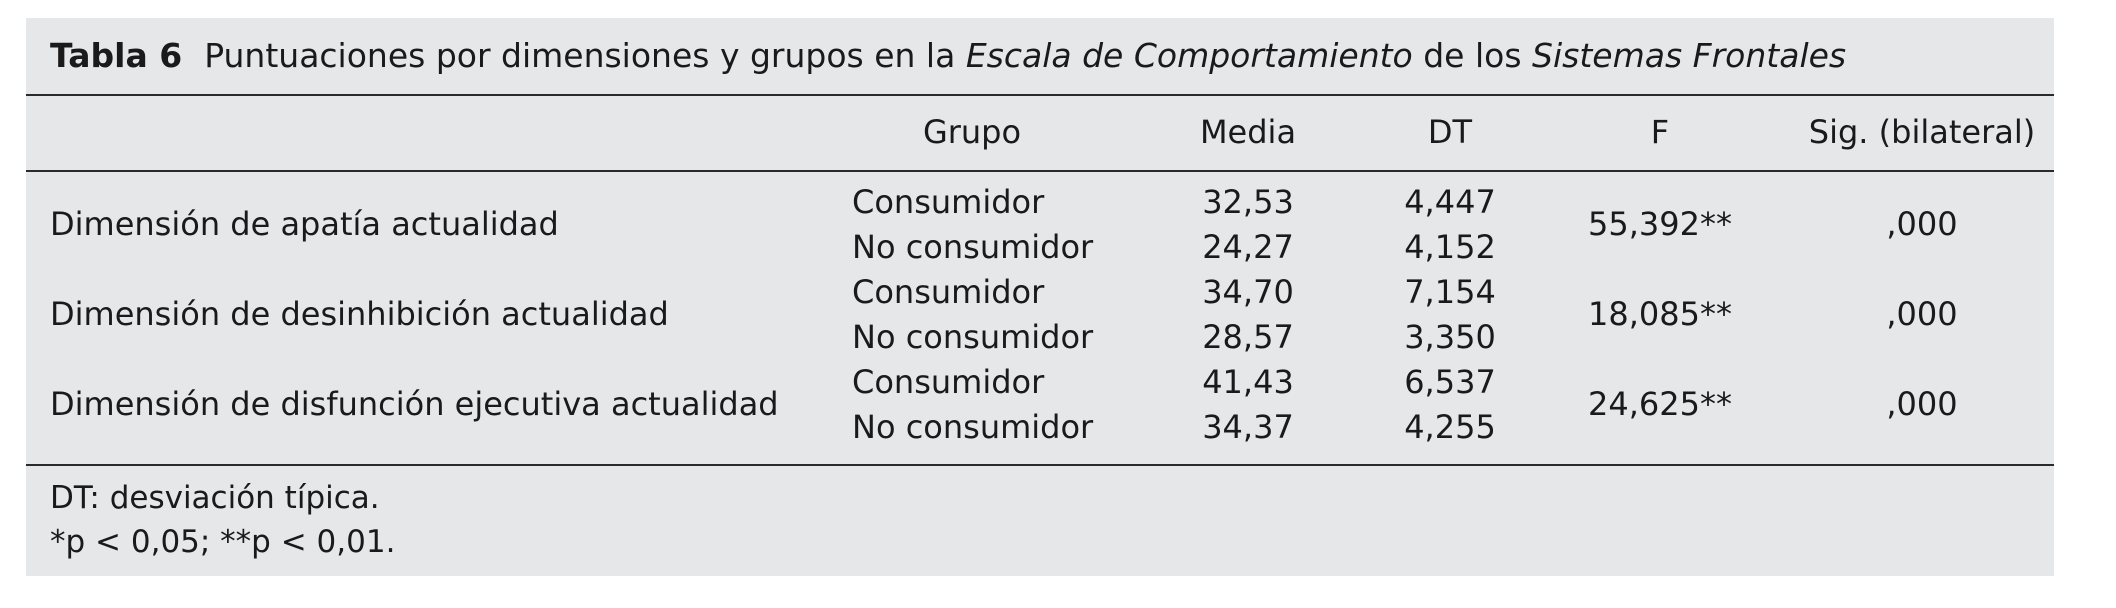 This screenshot has width=2116, height=608. Describe the element at coordinates (948, 292) in the screenshot. I see `row-2-group-1: Consumidor` at that location.